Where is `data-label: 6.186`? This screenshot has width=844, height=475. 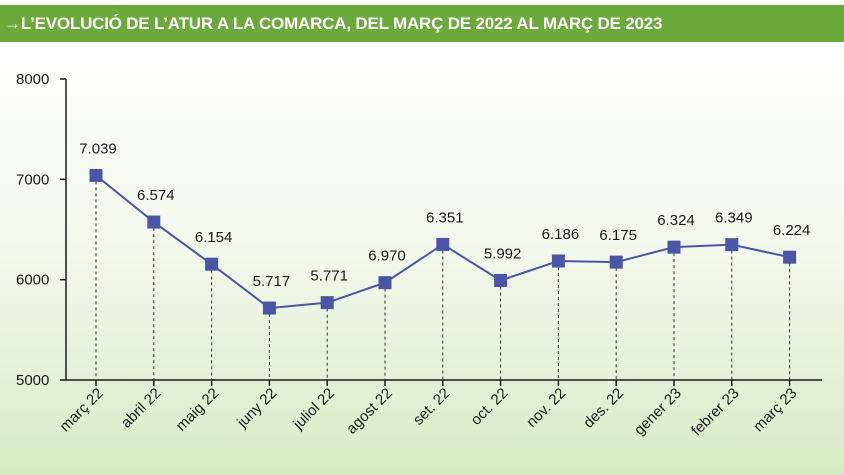 data-label: 6.186 is located at coordinates (561, 234).